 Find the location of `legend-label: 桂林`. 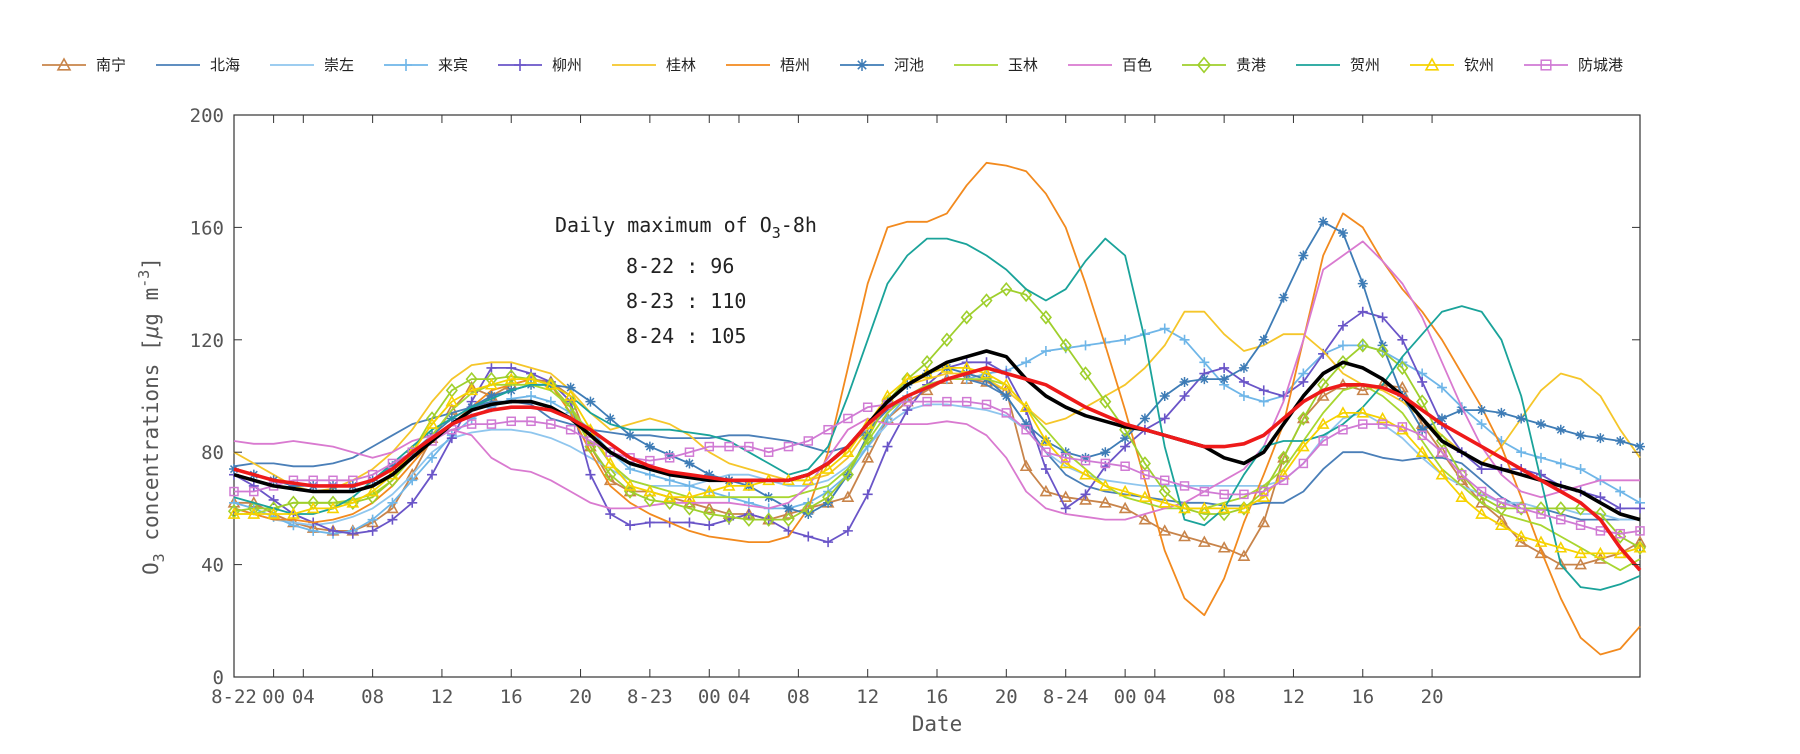

legend-label: 桂林 is located at coordinates (681, 65).